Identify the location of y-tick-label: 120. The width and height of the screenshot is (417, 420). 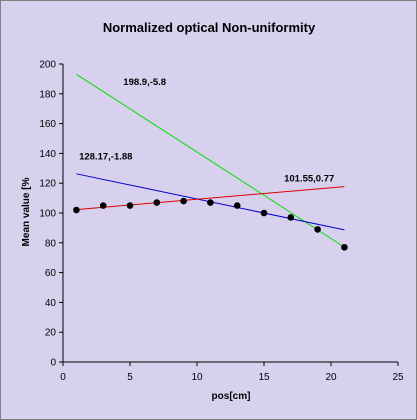
(47, 184).